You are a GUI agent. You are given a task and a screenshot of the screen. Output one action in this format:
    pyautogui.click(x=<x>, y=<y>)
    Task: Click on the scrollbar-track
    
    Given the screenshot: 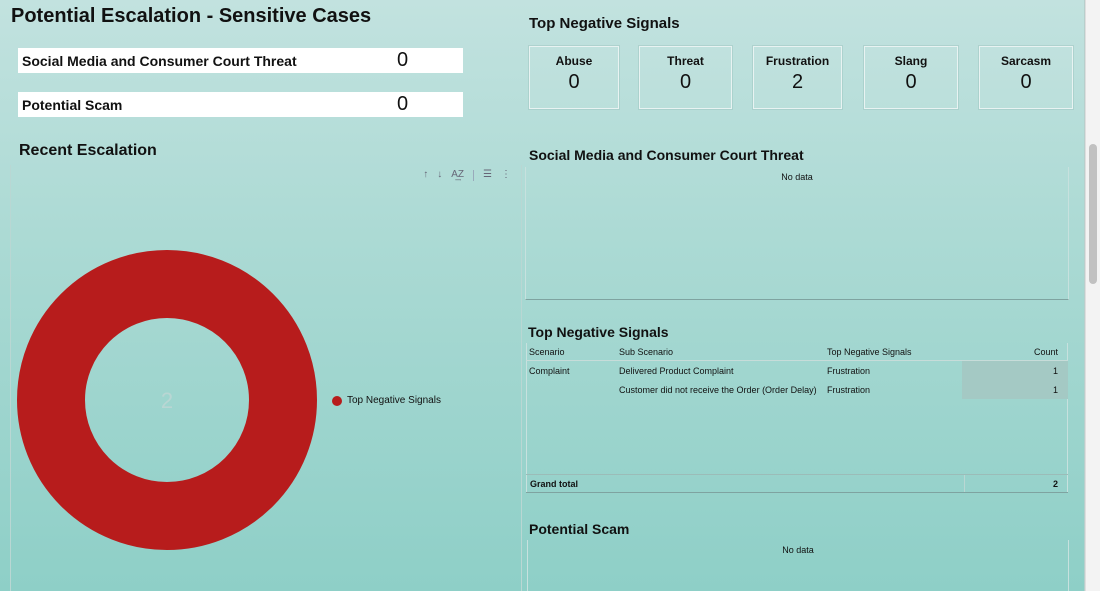 What is the action you would take?
    pyautogui.click(x=1092, y=295)
    